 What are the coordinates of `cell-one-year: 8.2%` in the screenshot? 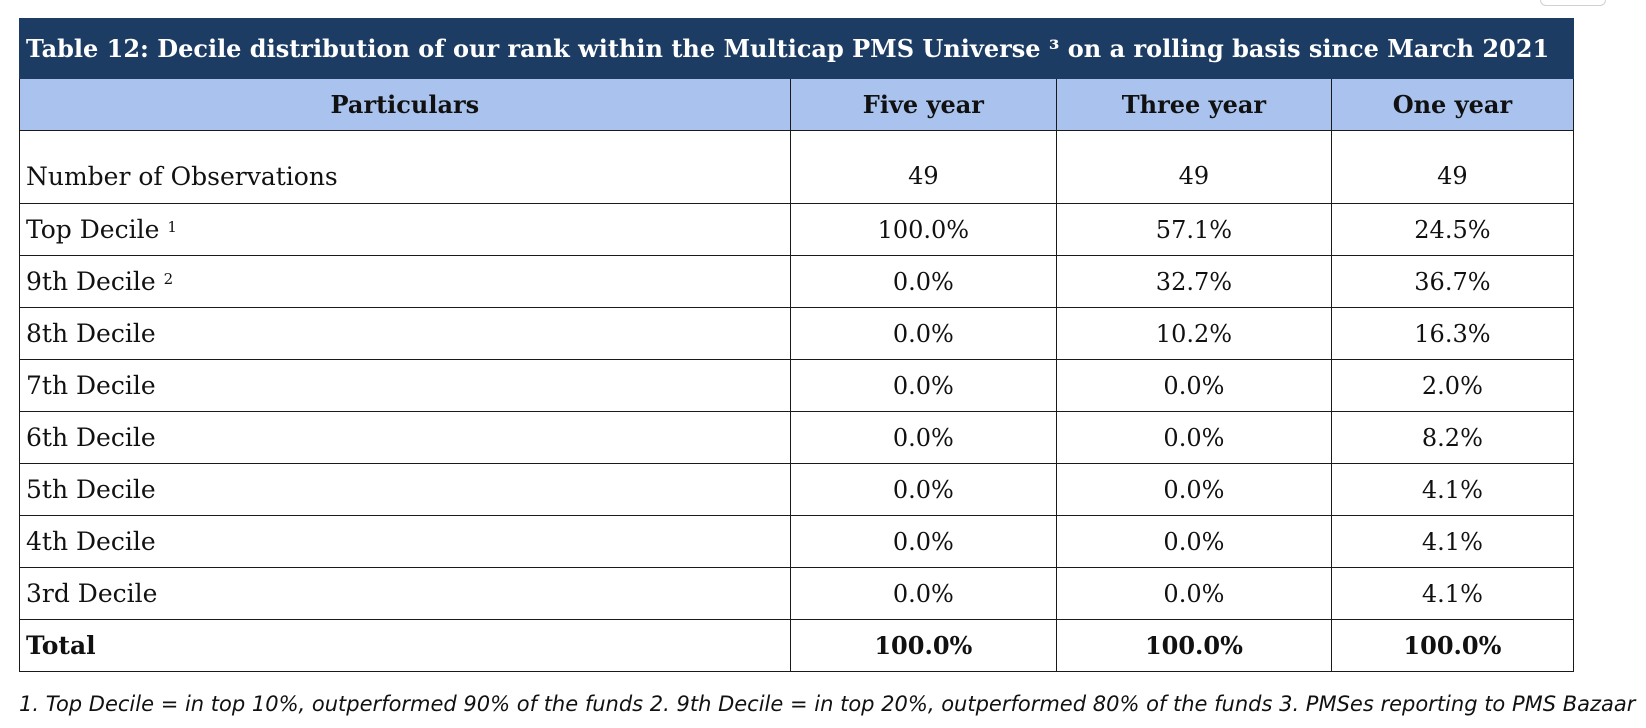 It's located at (1452, 437).